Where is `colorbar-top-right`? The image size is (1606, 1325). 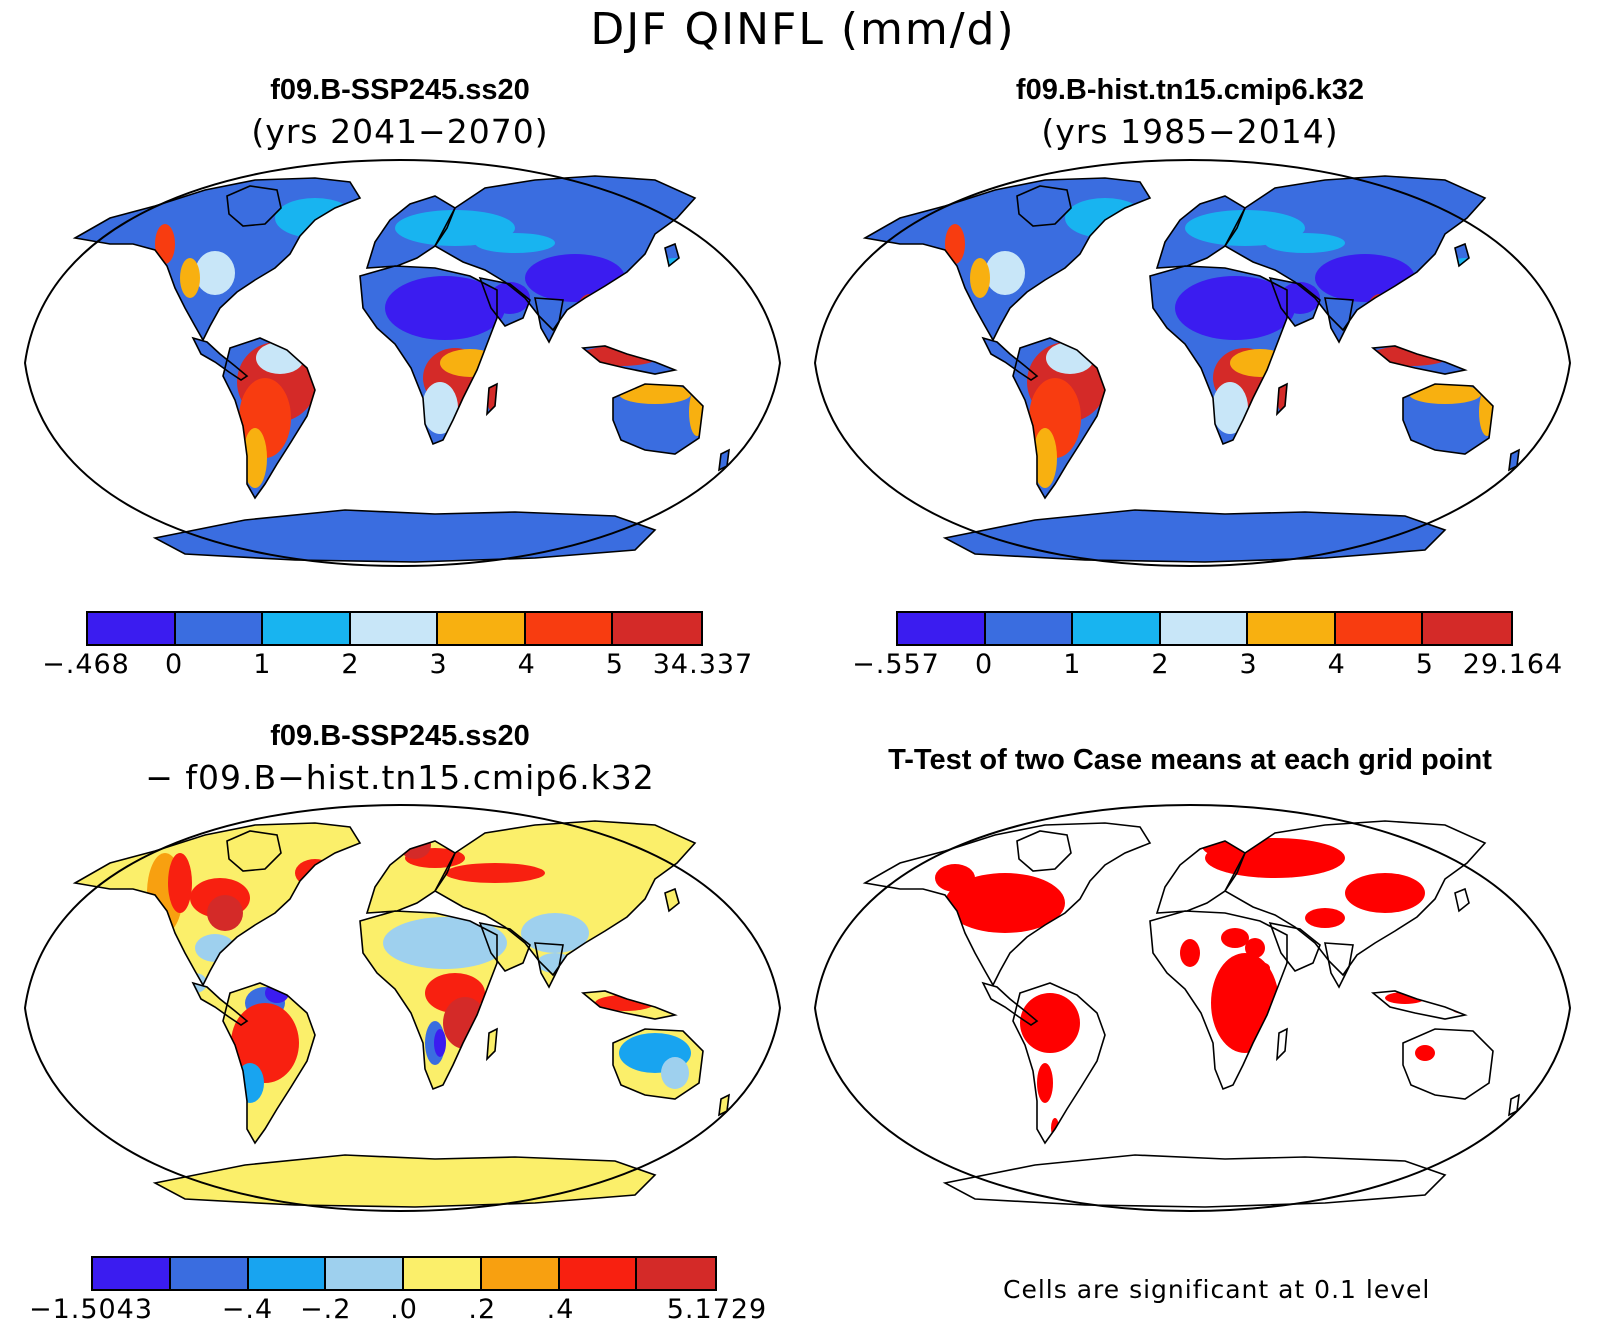 colorbar-top-right is located at coordinates (1204, 628).